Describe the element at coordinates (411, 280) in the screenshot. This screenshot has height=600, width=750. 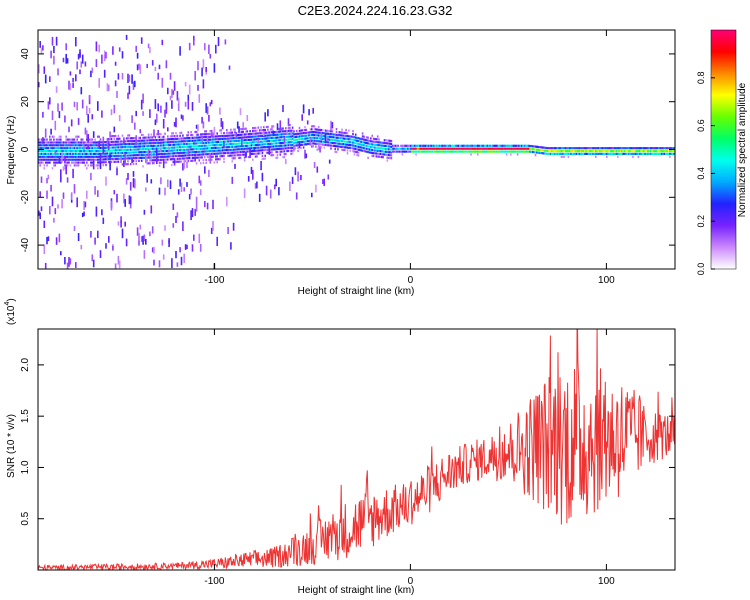
I see `x-tick-label: 0` at that location.